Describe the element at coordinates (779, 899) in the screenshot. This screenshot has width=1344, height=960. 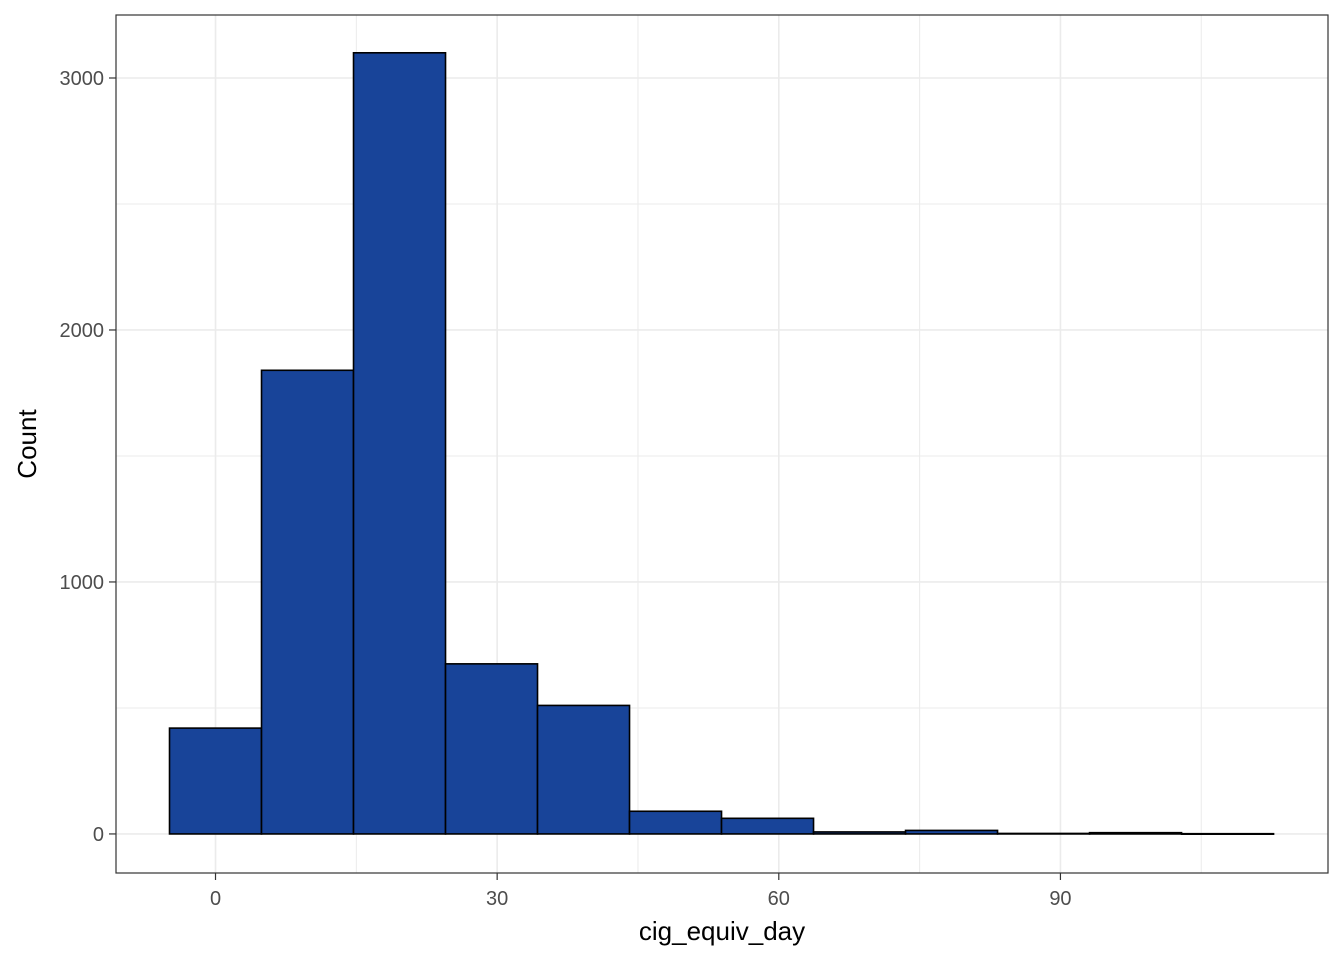
I see `x-tick-label: 60` at that location.